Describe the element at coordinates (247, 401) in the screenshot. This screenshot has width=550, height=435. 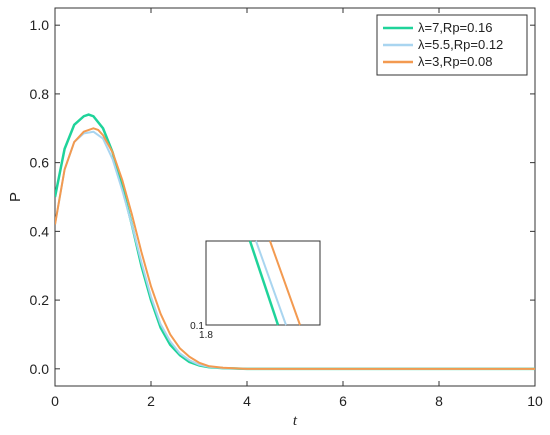
I see `x-tick-label: 4` at that location.